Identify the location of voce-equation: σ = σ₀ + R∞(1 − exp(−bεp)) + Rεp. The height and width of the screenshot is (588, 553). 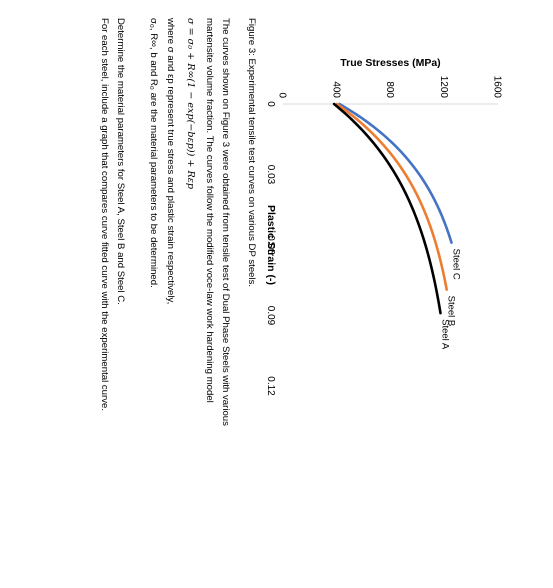
(190, 103).